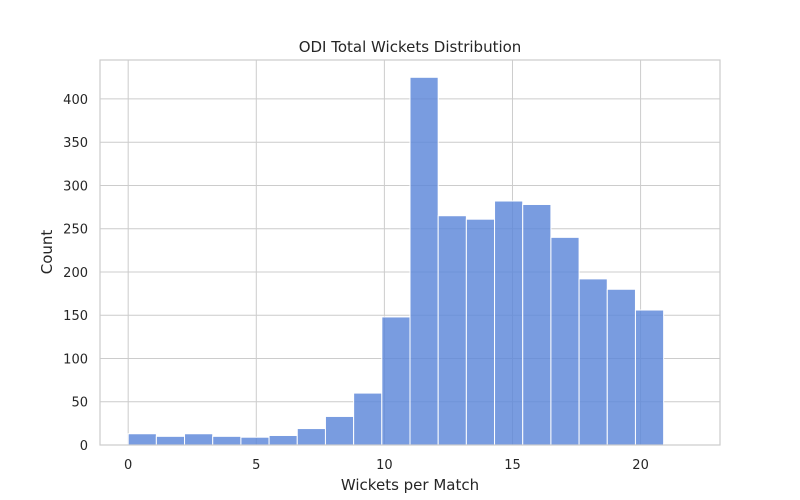 The width and height of the screenshot is (800, 500). Describe the element at coordinates (512, 465) in the screenshot. I see `x-tick-label: 15` at that location.